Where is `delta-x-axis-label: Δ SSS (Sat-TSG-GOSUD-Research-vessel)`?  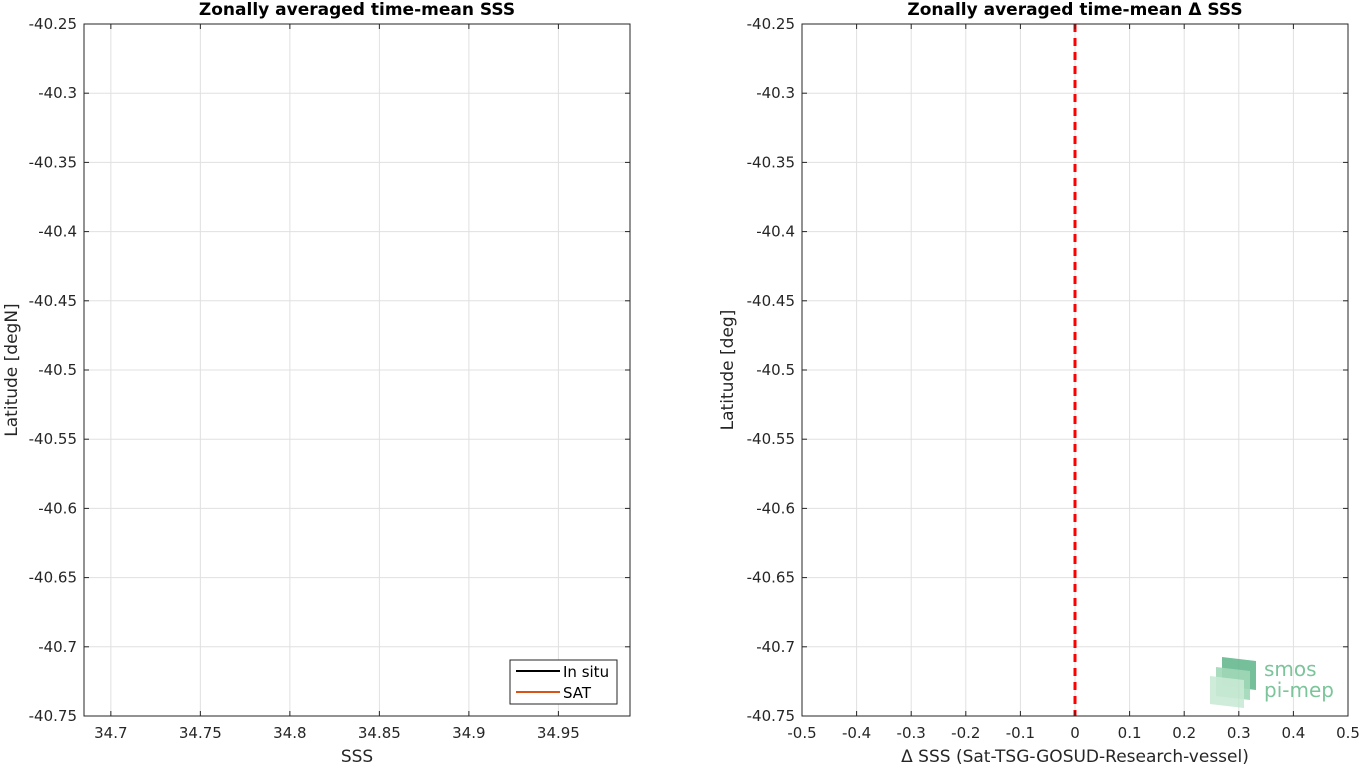
delta-x-axis-label: Δ SSS (Sat-TSG-GOSUD-Research-vessel) is located at coordinates (1075, 756).